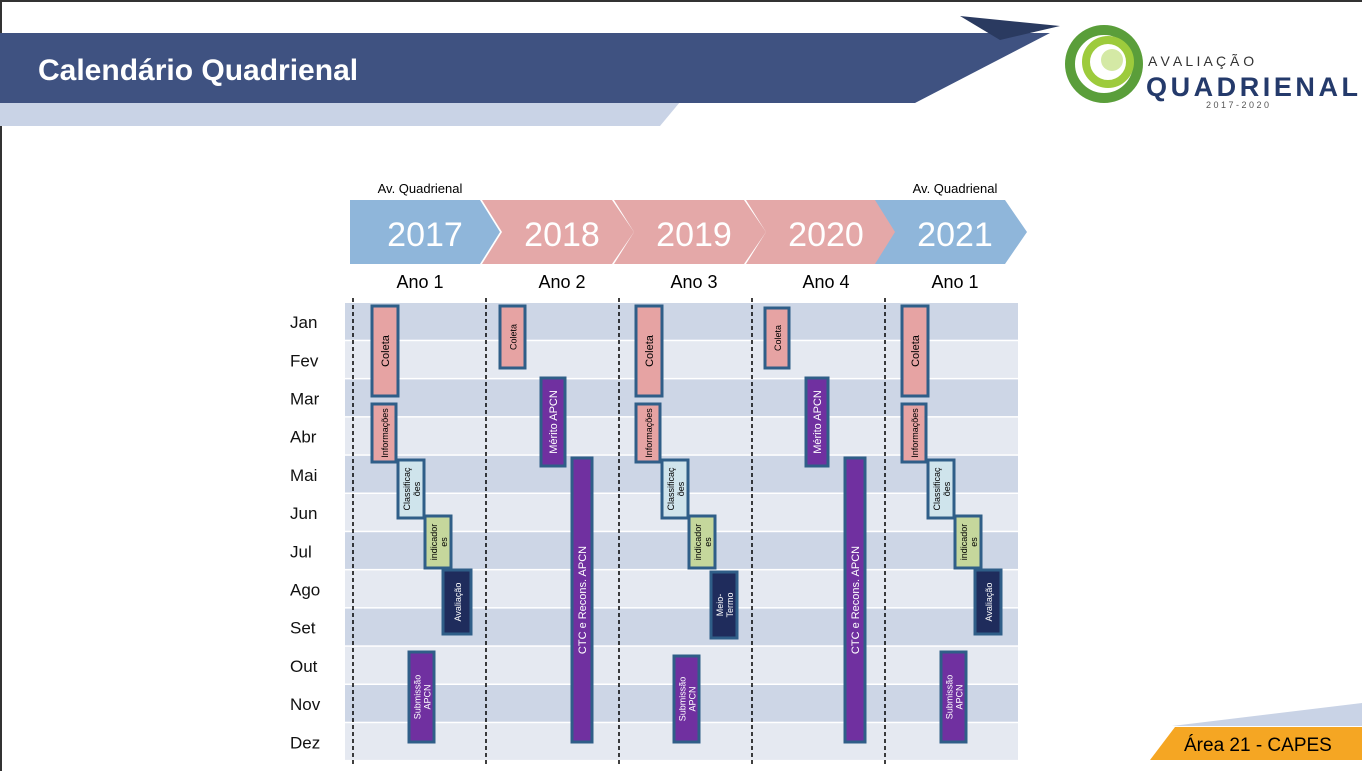 Image resolution: width=1362 pixels, height=771 pixels. I want to click on activity-label-line: Mérito APCN, so click(818, 422).